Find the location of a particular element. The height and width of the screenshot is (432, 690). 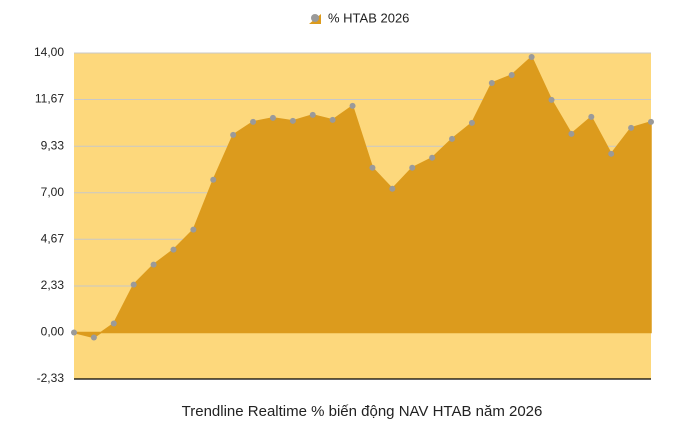

y-tick-label: 4,67 is located at coordinates (53, 238).